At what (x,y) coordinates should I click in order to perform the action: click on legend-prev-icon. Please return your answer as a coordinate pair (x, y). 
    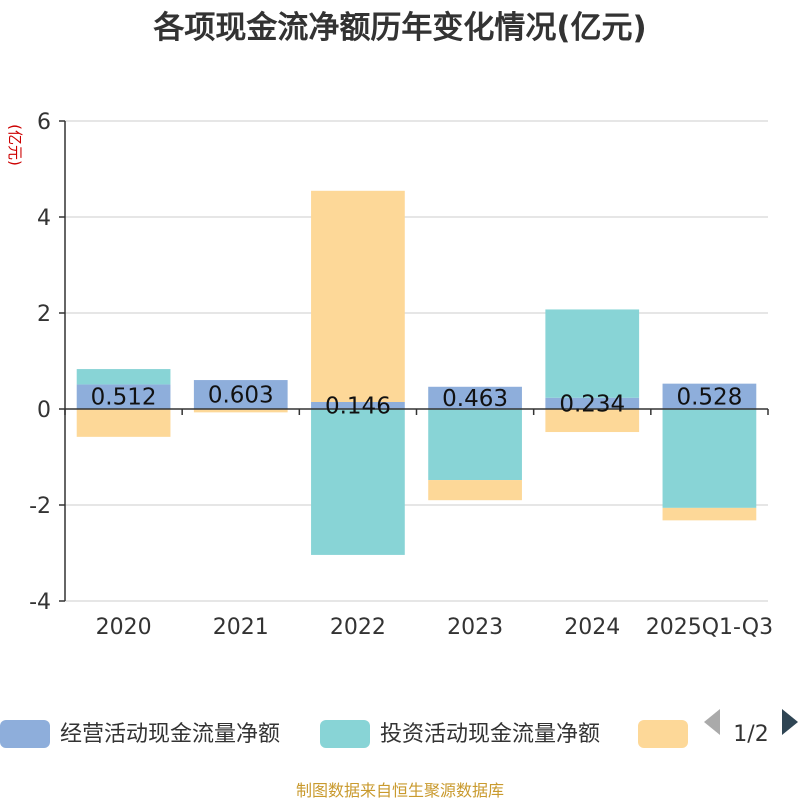
    Looking at the image, I should click on (712, 722).